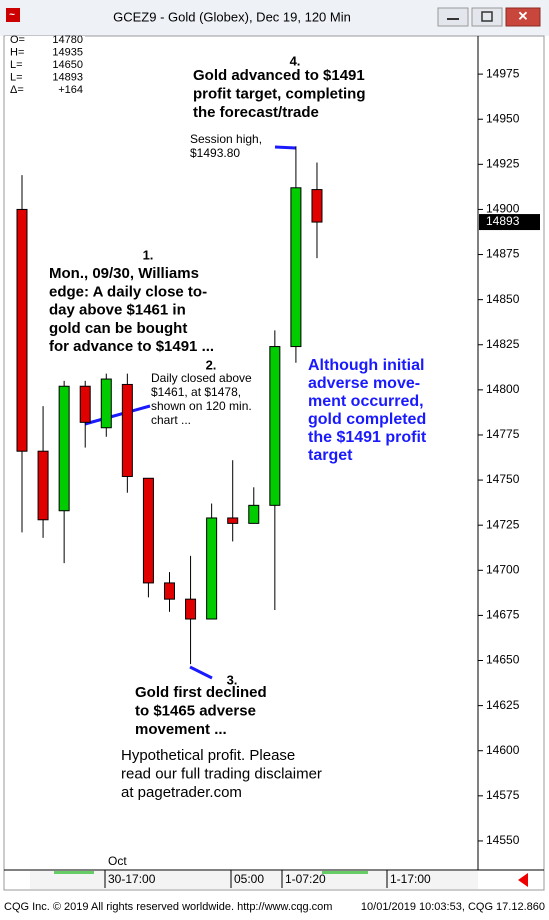 This screenshot has width=549, height=920. Describe the element at coordinates (211, 364) in the screenshot. I see `annotation-number: 2.` at that location.